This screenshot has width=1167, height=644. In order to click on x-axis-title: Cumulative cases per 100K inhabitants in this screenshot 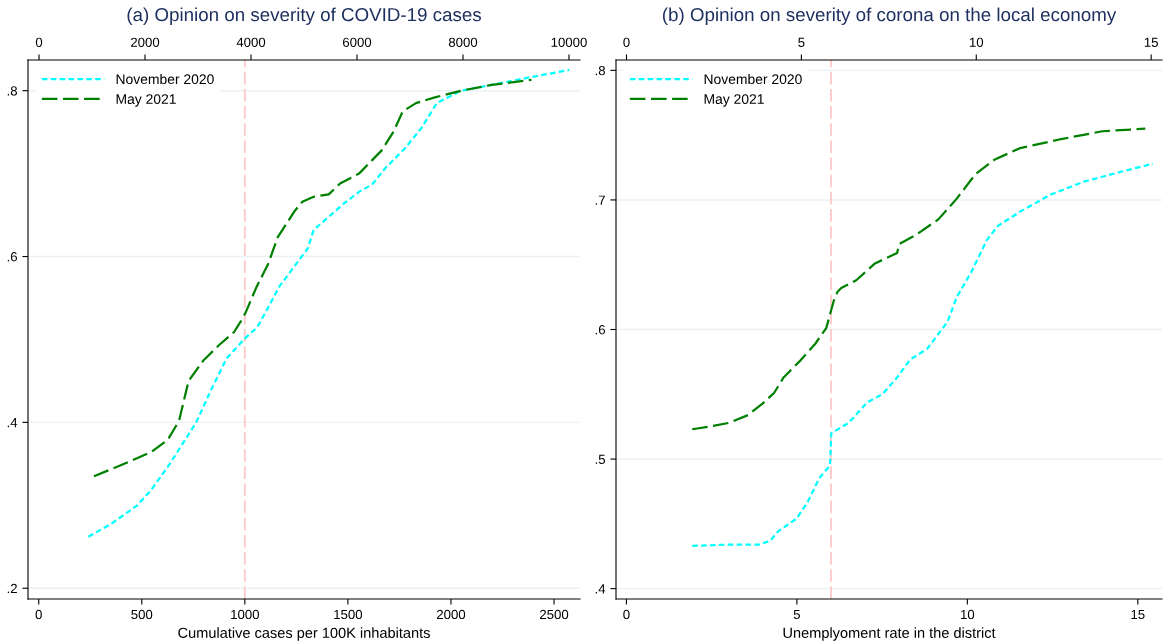, I will do `click(304, 634)`.